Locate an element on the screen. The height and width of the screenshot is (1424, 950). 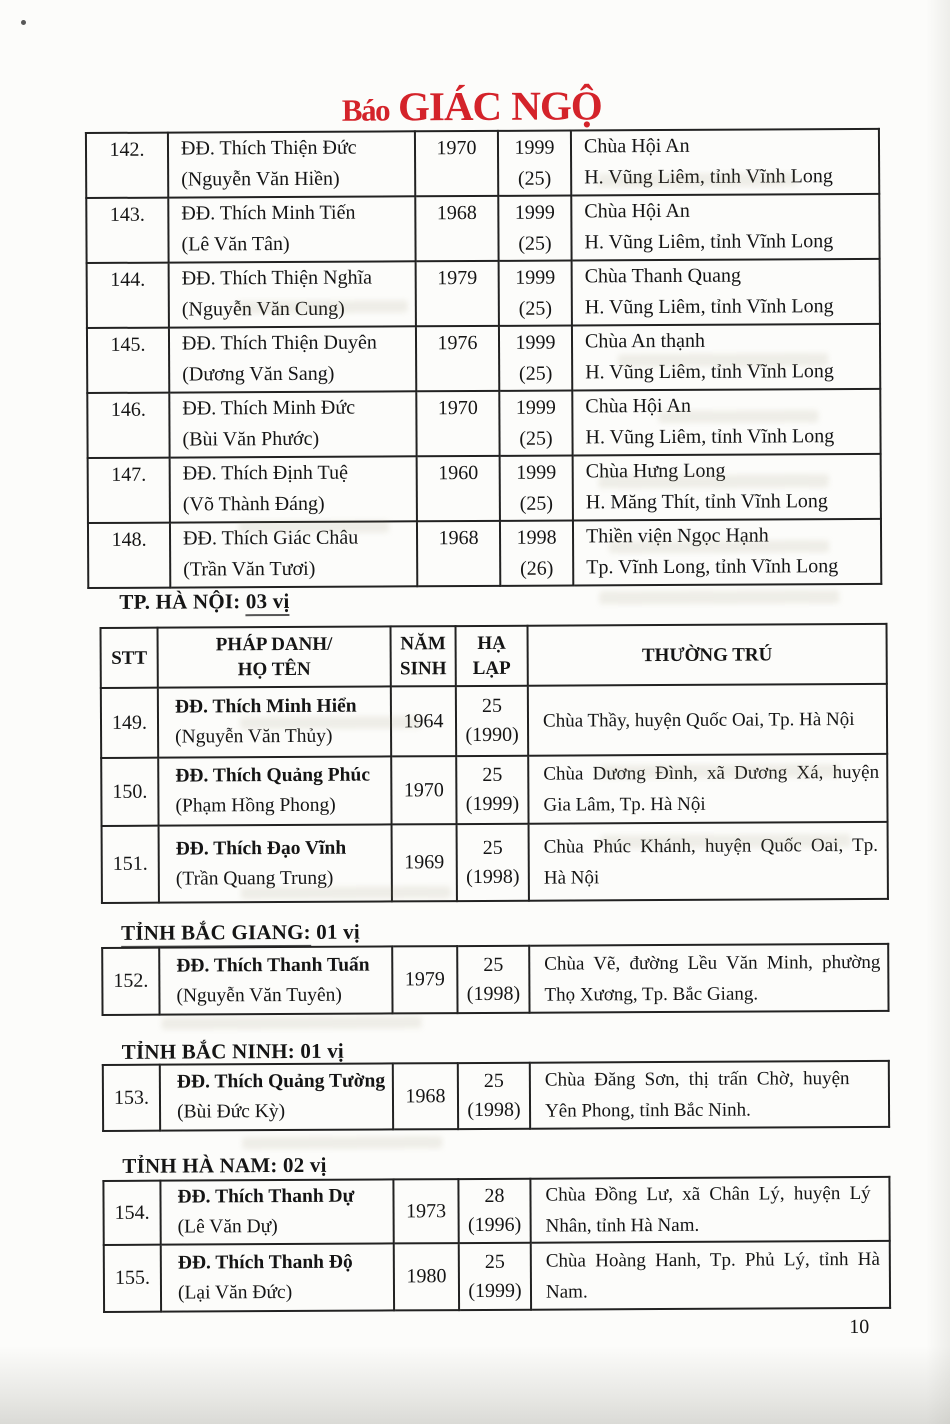
row-number: 151. is located at coordinates (130, 863).